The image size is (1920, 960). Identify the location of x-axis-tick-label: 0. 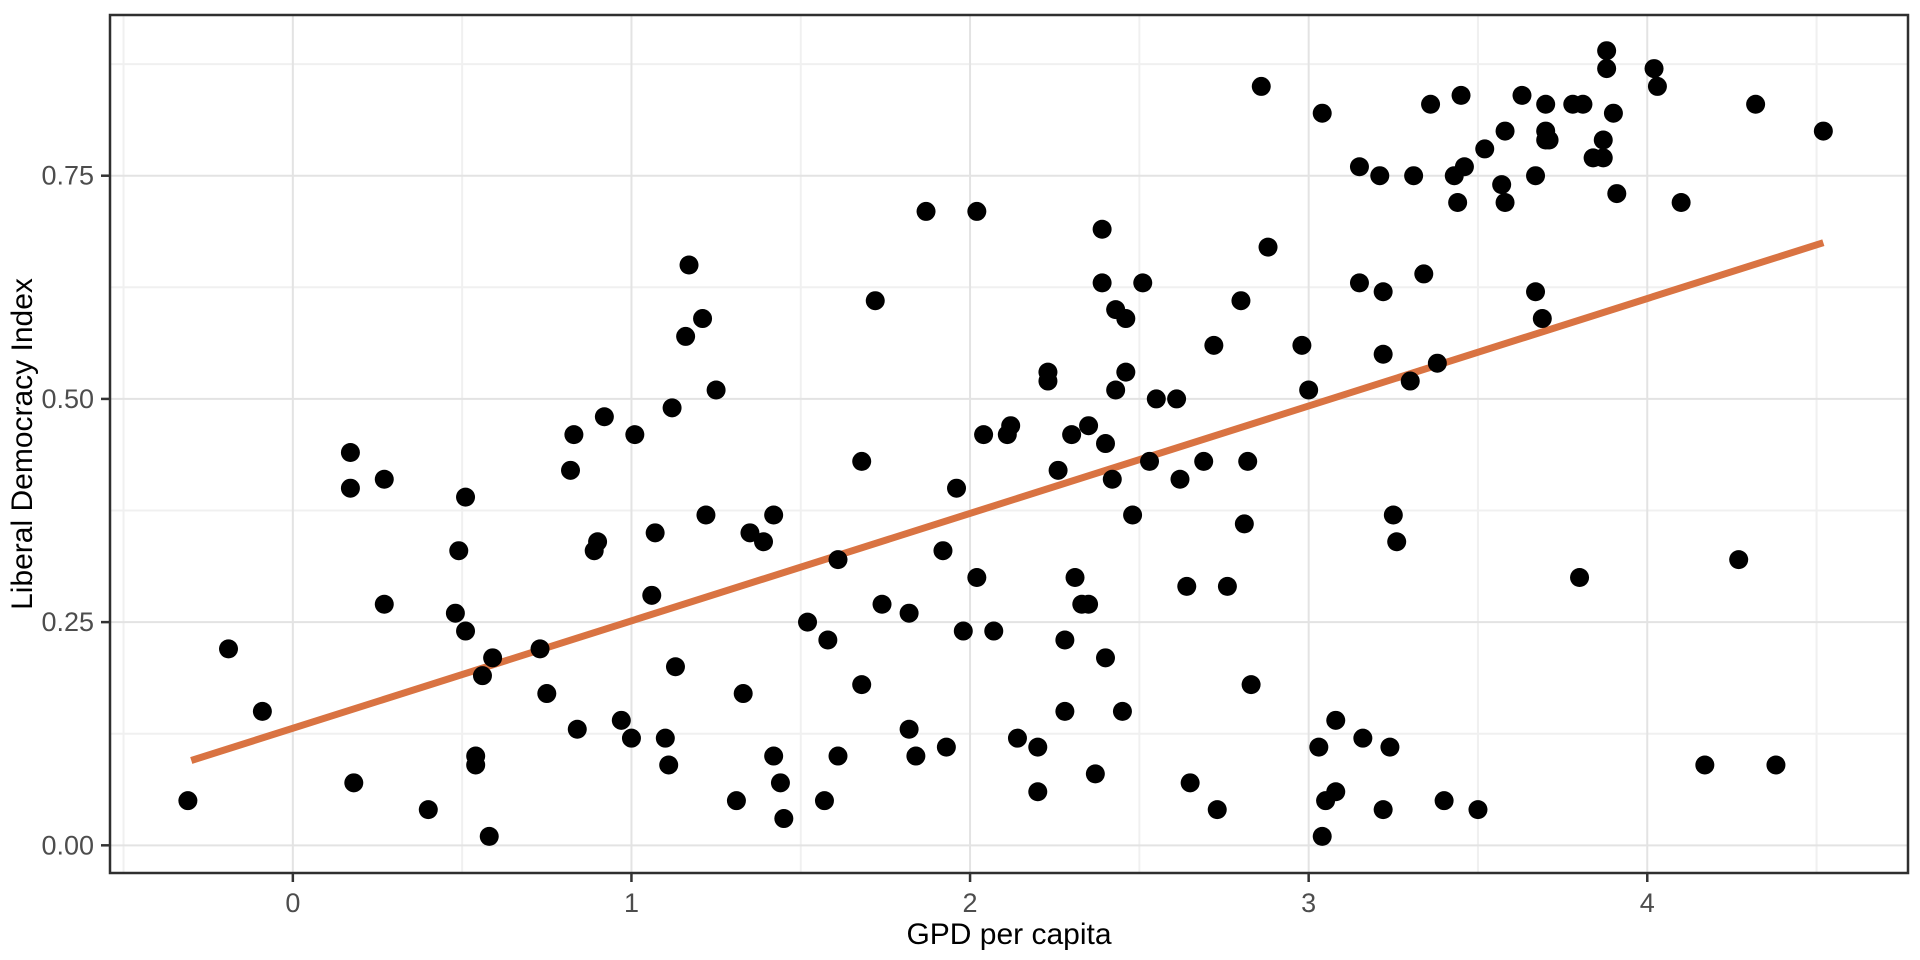
(292, 903).